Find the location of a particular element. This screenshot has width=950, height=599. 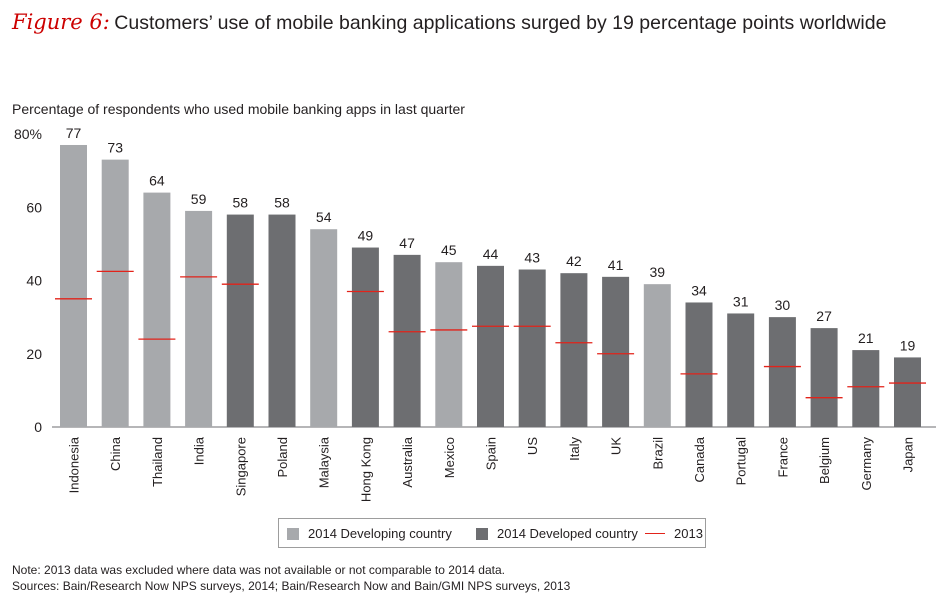

data-label: 21 is located at coordinates (866, 338).